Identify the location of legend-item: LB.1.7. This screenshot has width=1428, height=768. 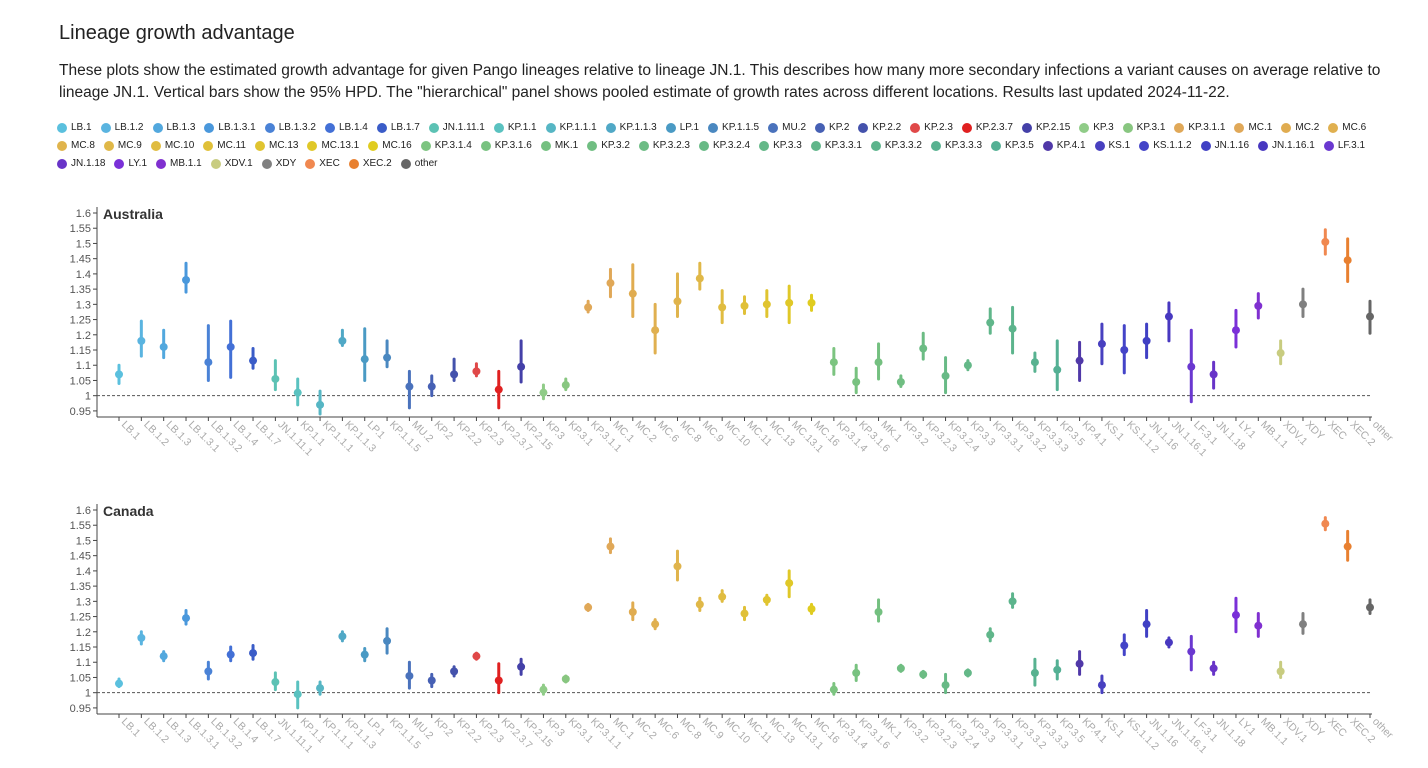
(398, 128).